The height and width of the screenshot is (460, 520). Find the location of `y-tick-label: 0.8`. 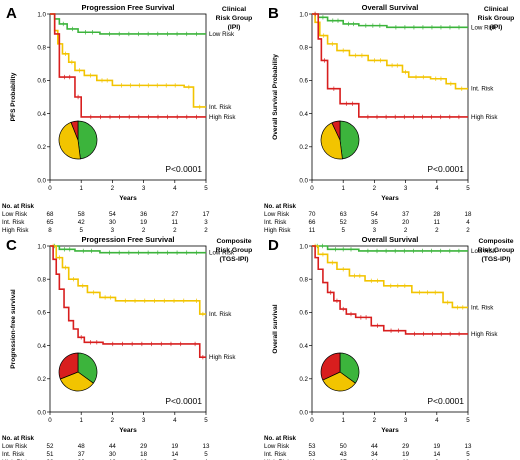

y-tick-label: 0.8 is located at coordinates (41, 280).